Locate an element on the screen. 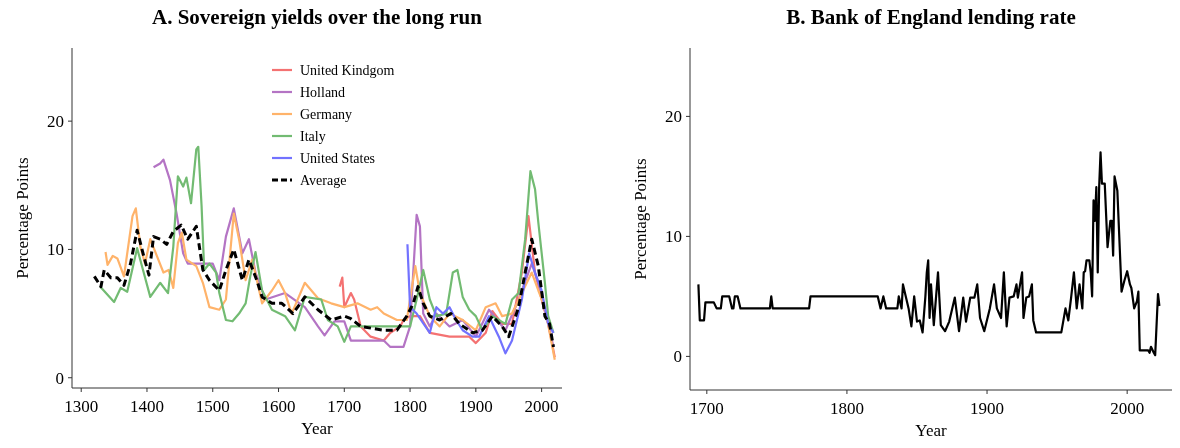  x-tick-label: 1400 is located at coordinates (146, 406).